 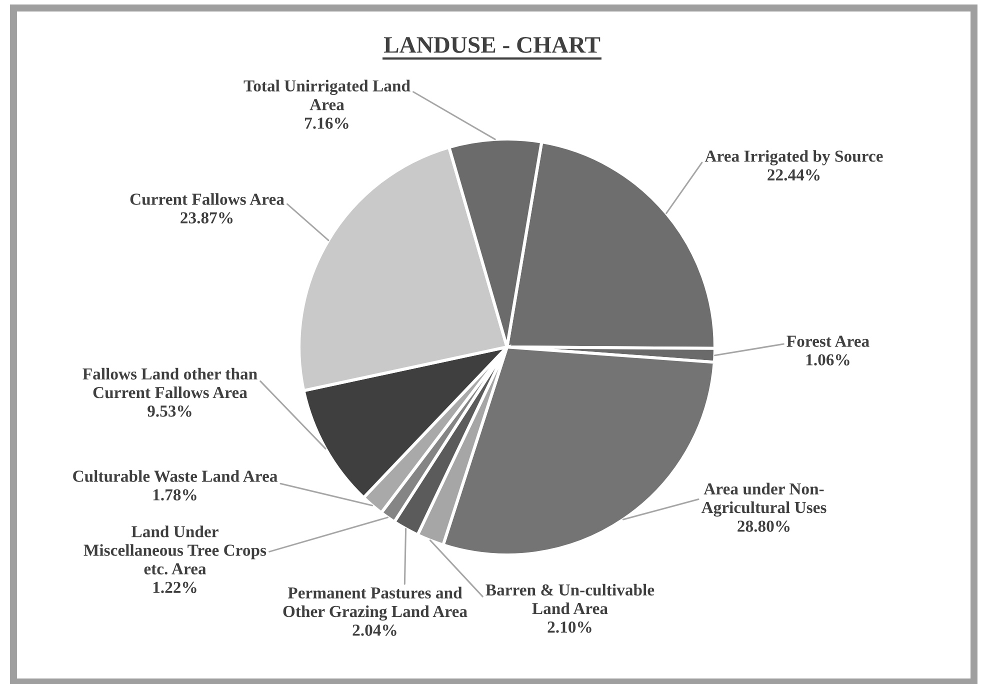 What do you see at coordinates (794, 175) in the screenshot?
I see `data-label: 22.44%` at bounding box center [794, 175].